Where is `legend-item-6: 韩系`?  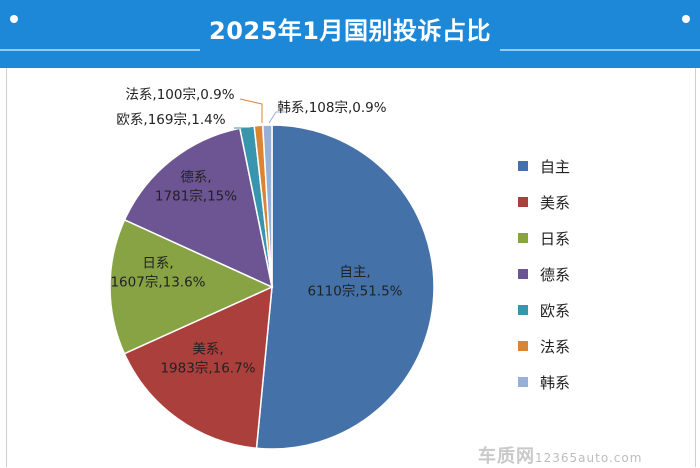 legend-item-6: 韩系 is located at coordinates (578, 382).